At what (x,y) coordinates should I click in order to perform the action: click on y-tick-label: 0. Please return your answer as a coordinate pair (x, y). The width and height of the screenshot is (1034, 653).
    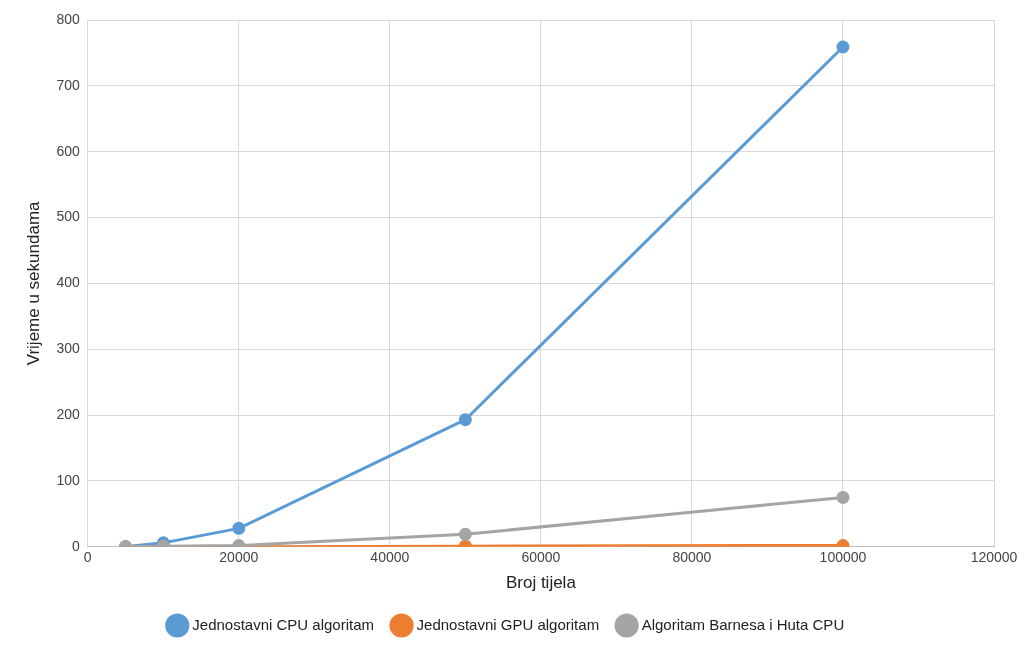
    Looking at the image, I should click on (75, 545).